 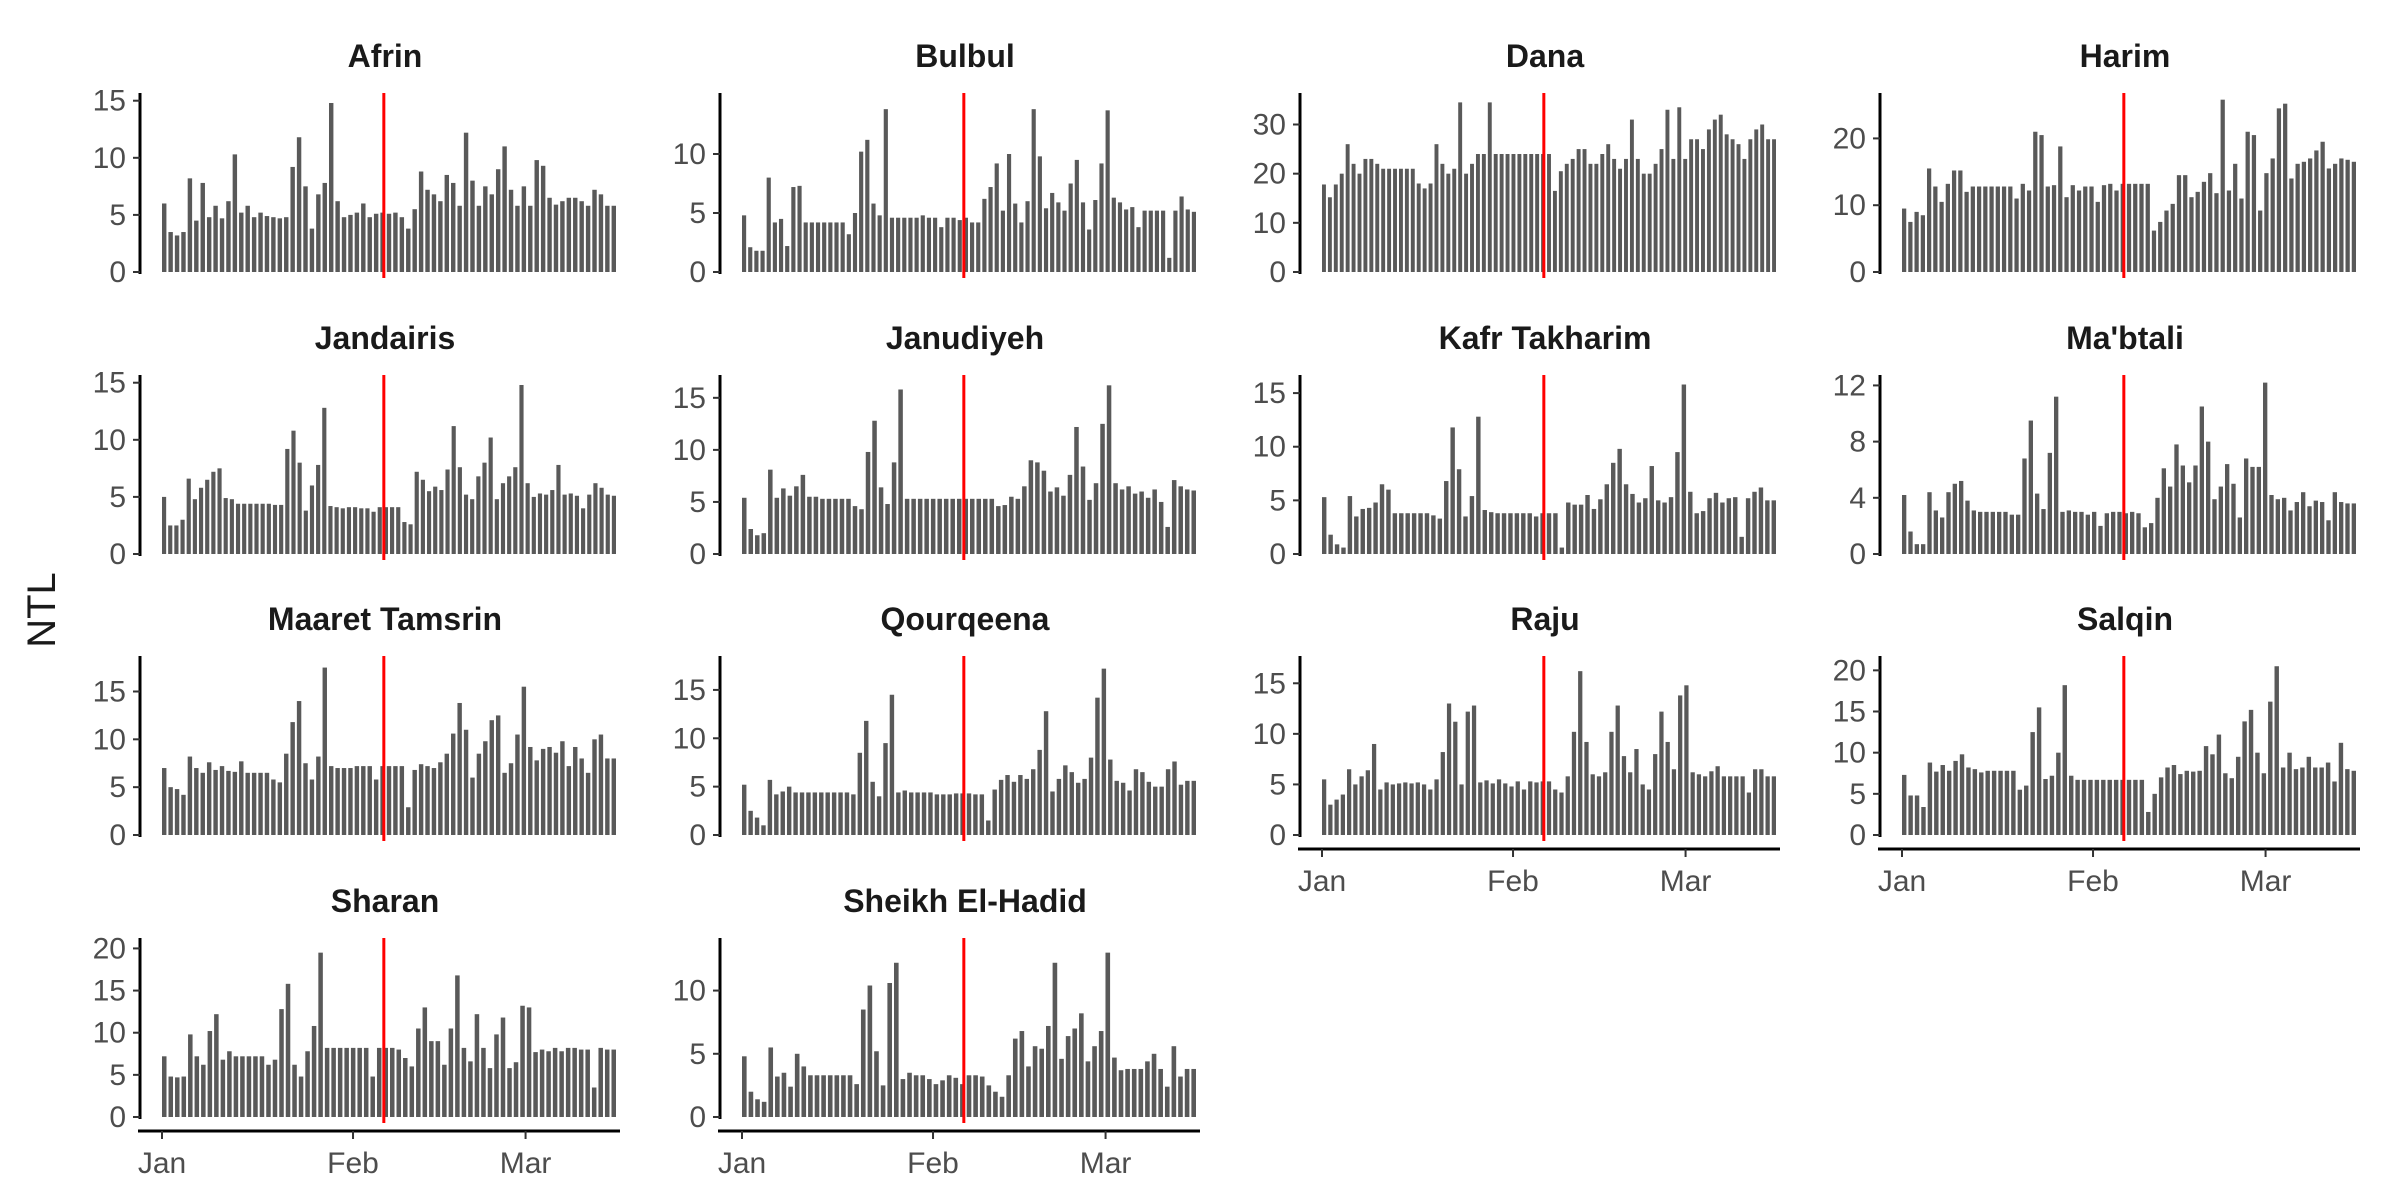 I want to click on x-tick-label: Jan, so click(x=1902, y=881).